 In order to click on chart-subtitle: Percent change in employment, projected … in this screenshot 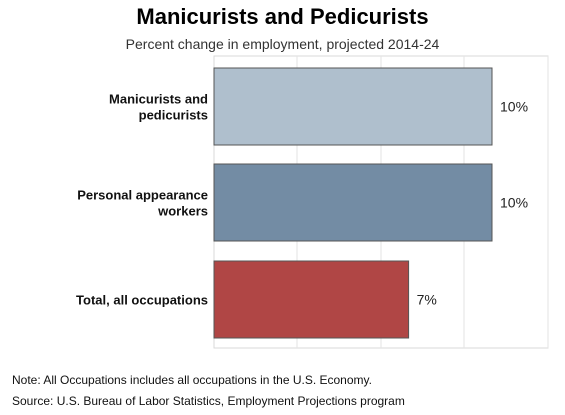, I will do `click(282, 44)`.